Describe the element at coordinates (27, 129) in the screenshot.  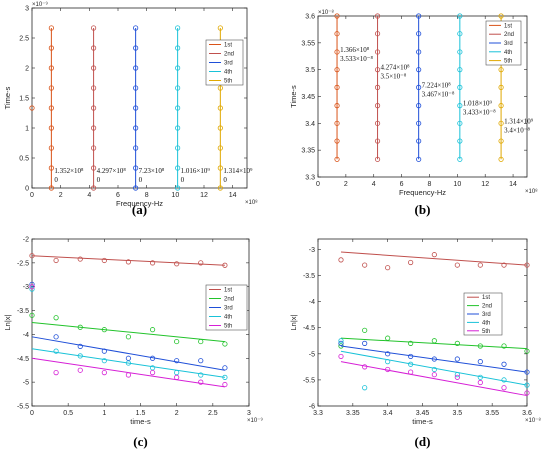
I see `y-tick-label: 1` at that location.